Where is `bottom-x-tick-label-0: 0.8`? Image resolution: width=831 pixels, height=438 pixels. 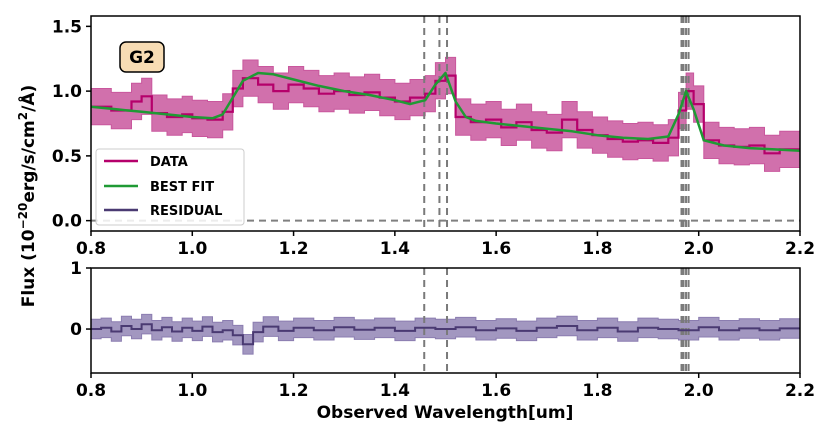 bottom-x-tick-label-0: 0.8 is located at coordinates (91, 391).